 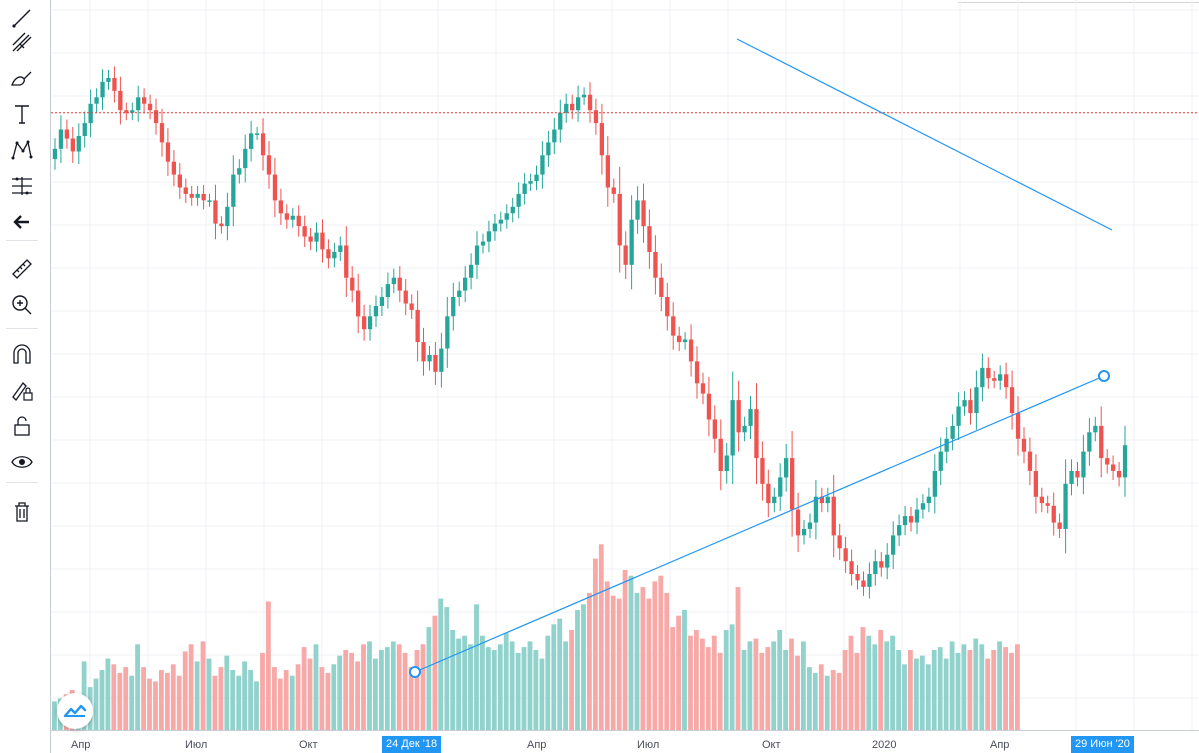 I want to click on prediction-icon, so click(x=22, y=186).